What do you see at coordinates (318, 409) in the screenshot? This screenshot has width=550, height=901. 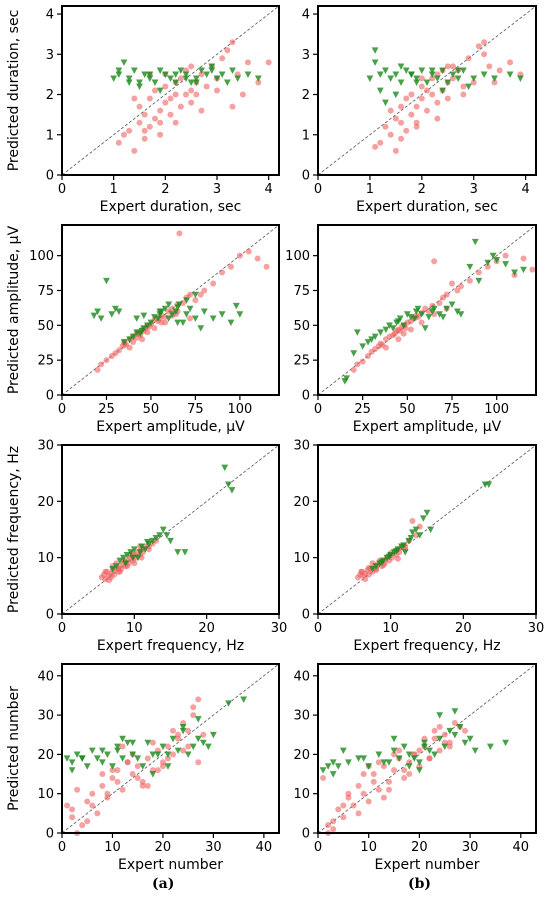 I see `x-tick-label: 0` at bounding box center [318, 409].